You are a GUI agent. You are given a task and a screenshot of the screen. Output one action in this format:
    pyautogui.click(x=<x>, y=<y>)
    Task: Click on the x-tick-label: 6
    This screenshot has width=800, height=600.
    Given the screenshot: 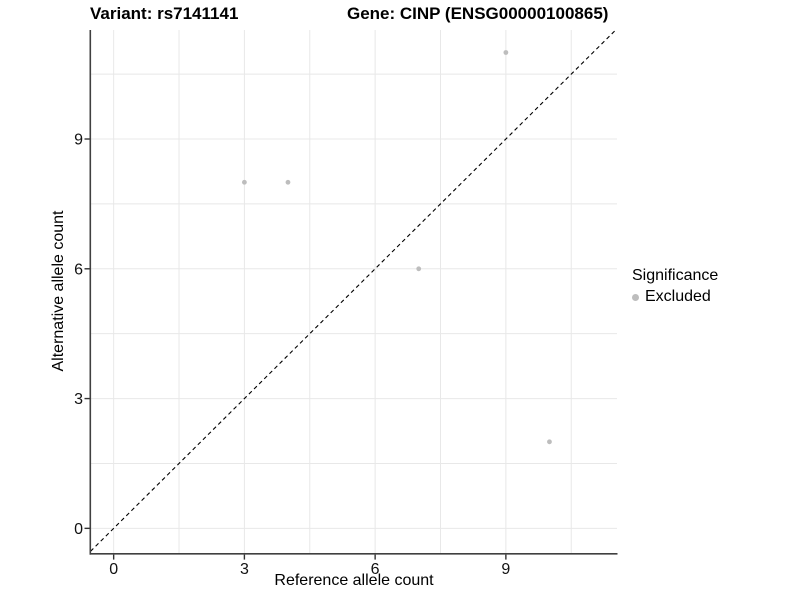 What is the action you would take?
    pyautogui.click(x=375, y=569)
    